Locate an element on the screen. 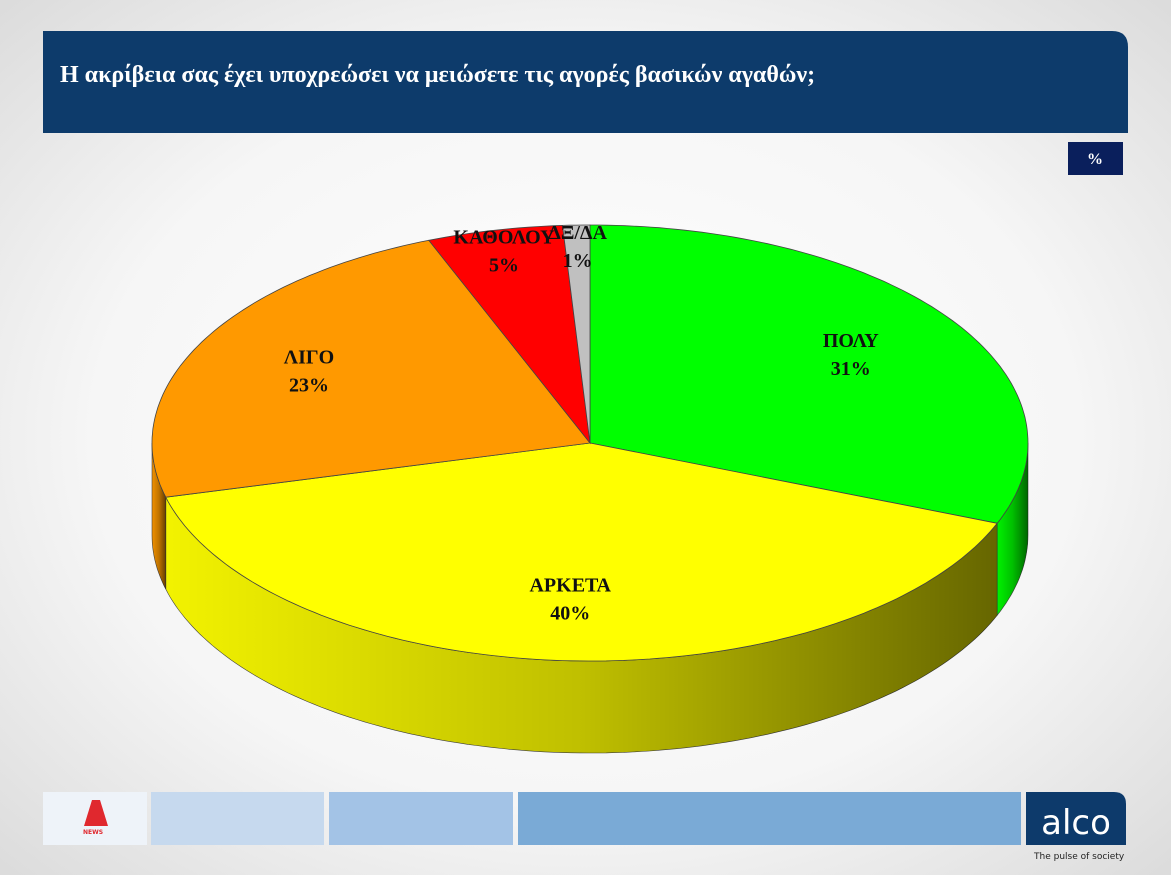 Image resolution: width=1171 pixels, height=875 pixels. slice-value-label: 1% is located at coordinates (578, 261).